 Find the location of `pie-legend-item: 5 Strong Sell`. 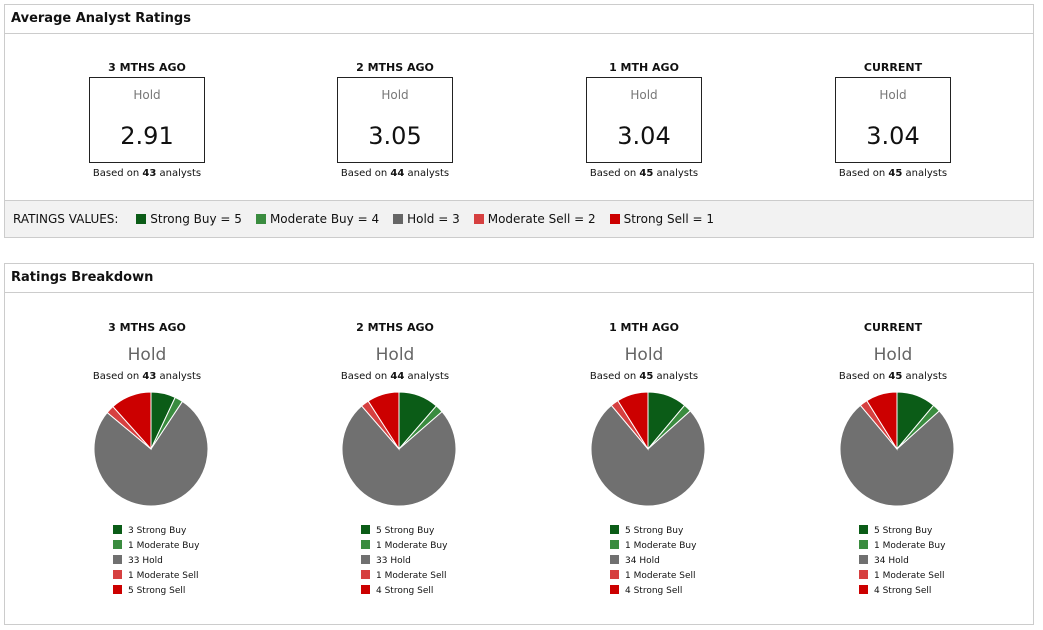

pie-legend-item: 5 Strong Sell is located at coordinates (180, 591).